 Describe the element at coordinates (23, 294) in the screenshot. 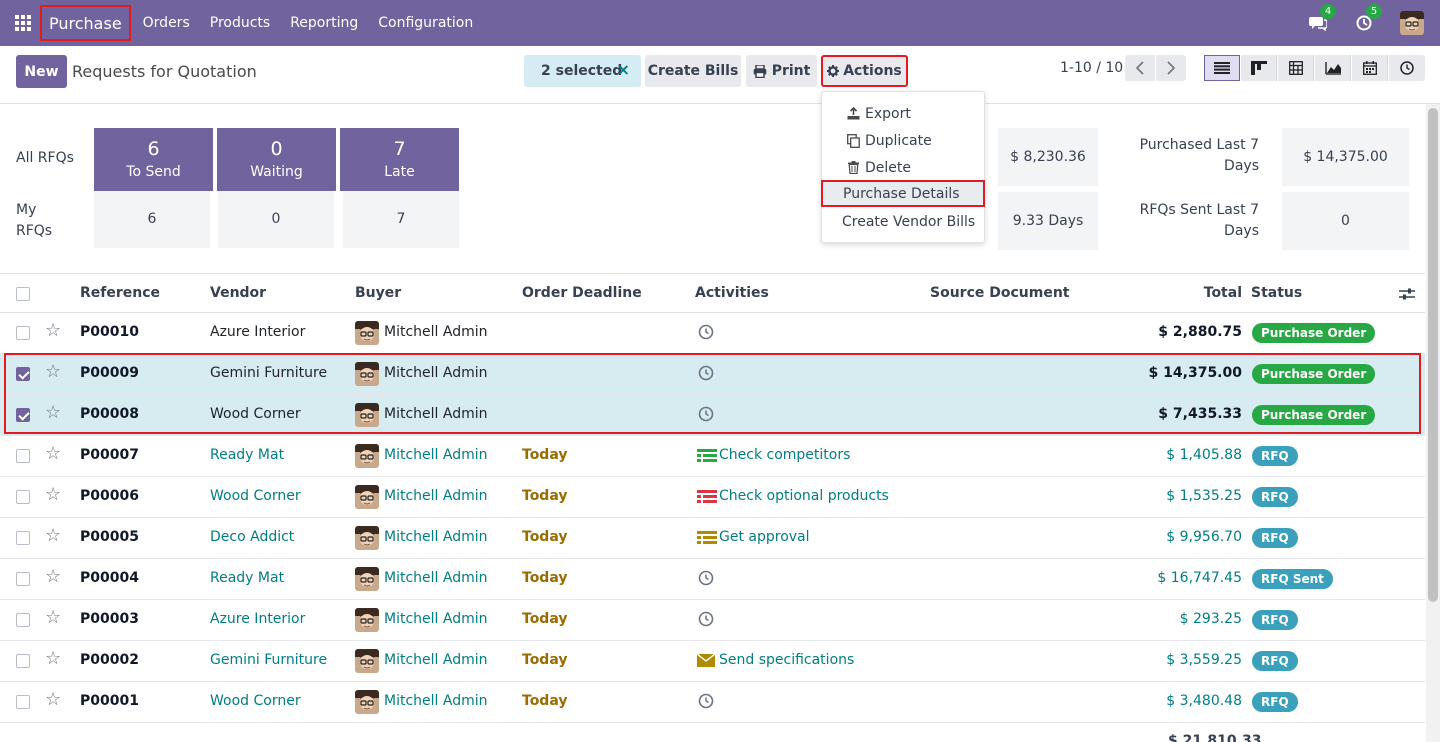

I see `select-all-checkbox` at that location.